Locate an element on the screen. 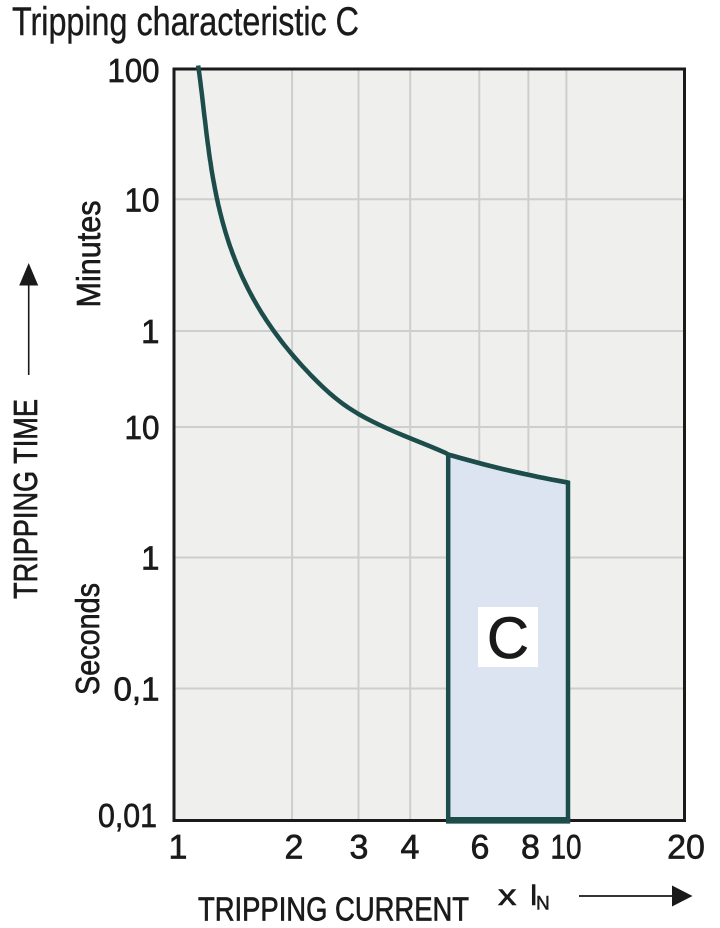  svg-text: 20 is located at coordinates (686, 848).